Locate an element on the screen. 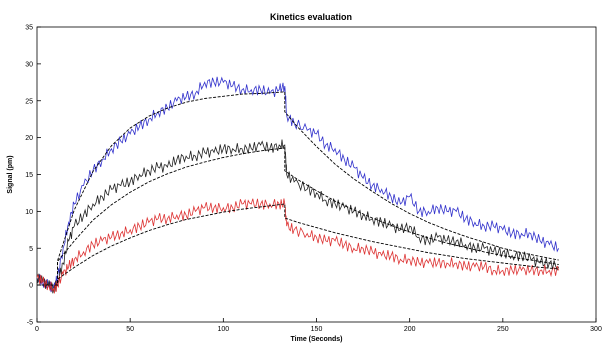 Image resolution: width=603 pixels, height=343 pixels. y-tick-label: 5 is located at coordinates (31, 249).